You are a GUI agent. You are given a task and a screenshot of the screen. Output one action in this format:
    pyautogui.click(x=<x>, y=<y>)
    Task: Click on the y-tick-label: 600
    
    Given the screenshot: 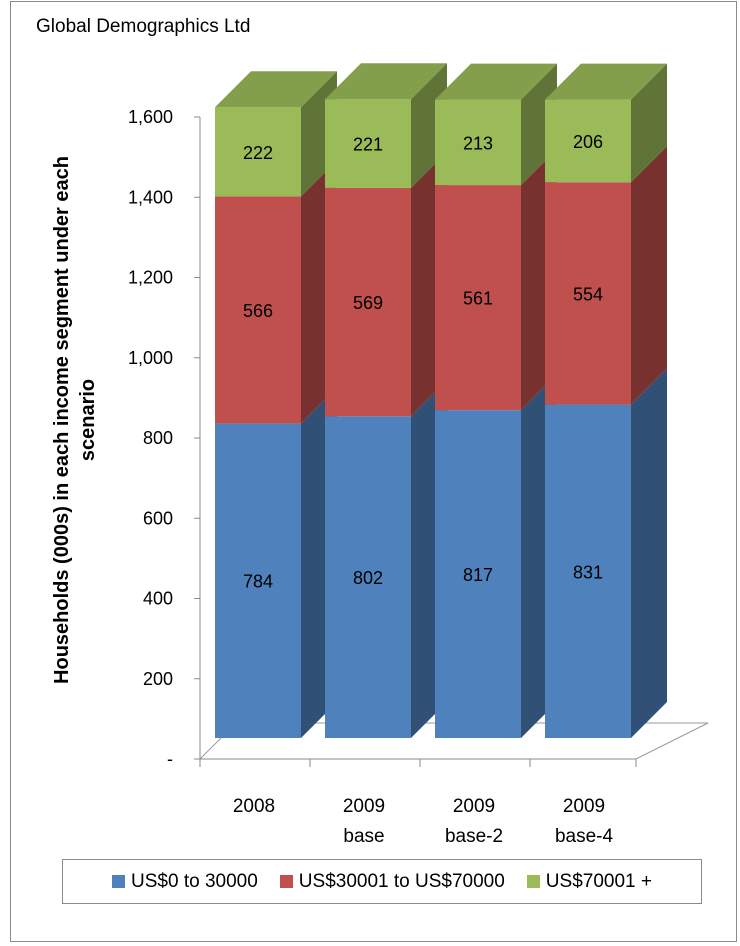 What is the action you would take?
    pyautogui.click(x=158, y=518)
    